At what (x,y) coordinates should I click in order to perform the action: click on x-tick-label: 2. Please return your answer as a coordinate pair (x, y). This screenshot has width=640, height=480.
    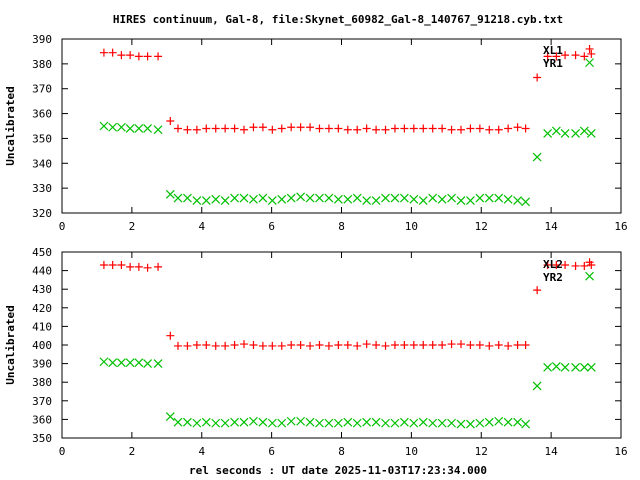
    Looking at the image, I should click on (132, 451).